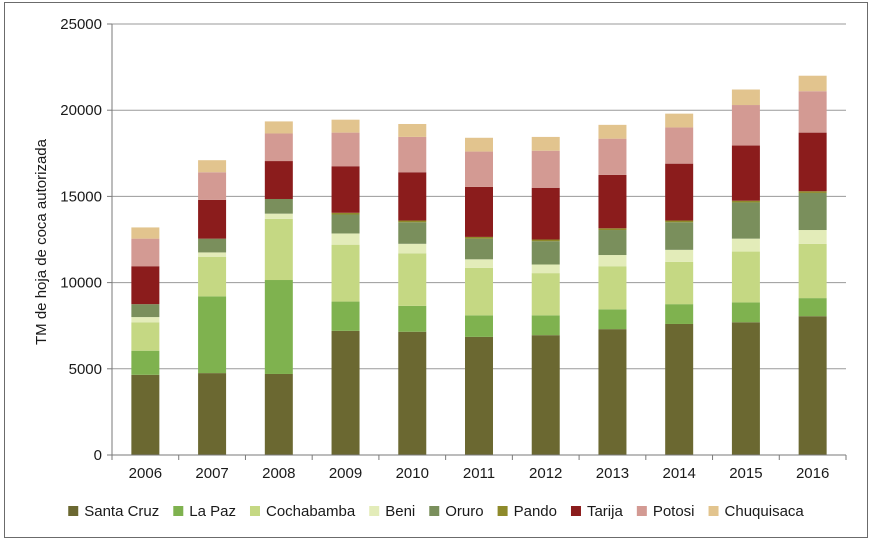 This screenshot has height=541, width=872. I want to click on y-tick-label: 0, so click(98, 455).